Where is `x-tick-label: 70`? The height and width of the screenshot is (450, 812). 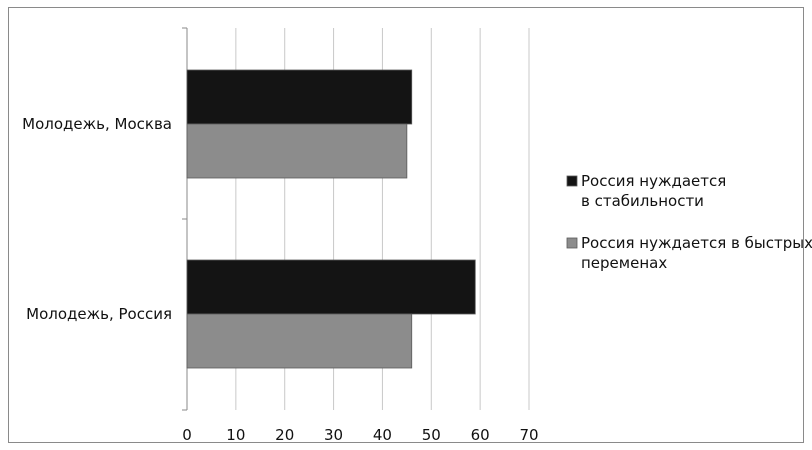 x-tick-label: 70 is located at coordinates (528, 435).